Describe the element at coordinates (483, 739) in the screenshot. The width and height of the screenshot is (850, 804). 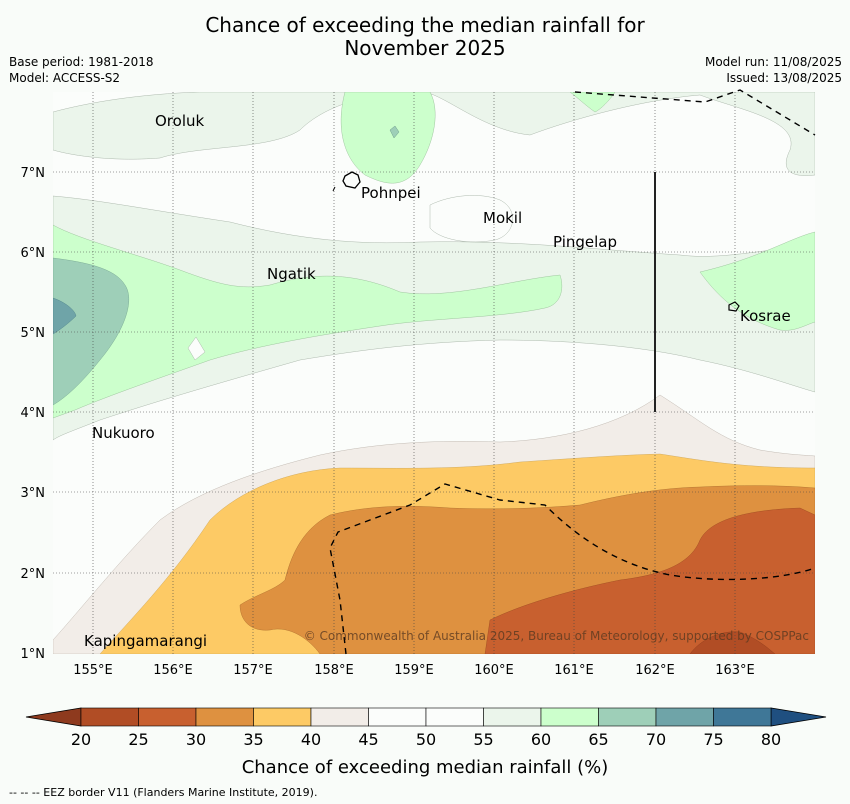
I see `colorbar-tick-label: 55` at that location.